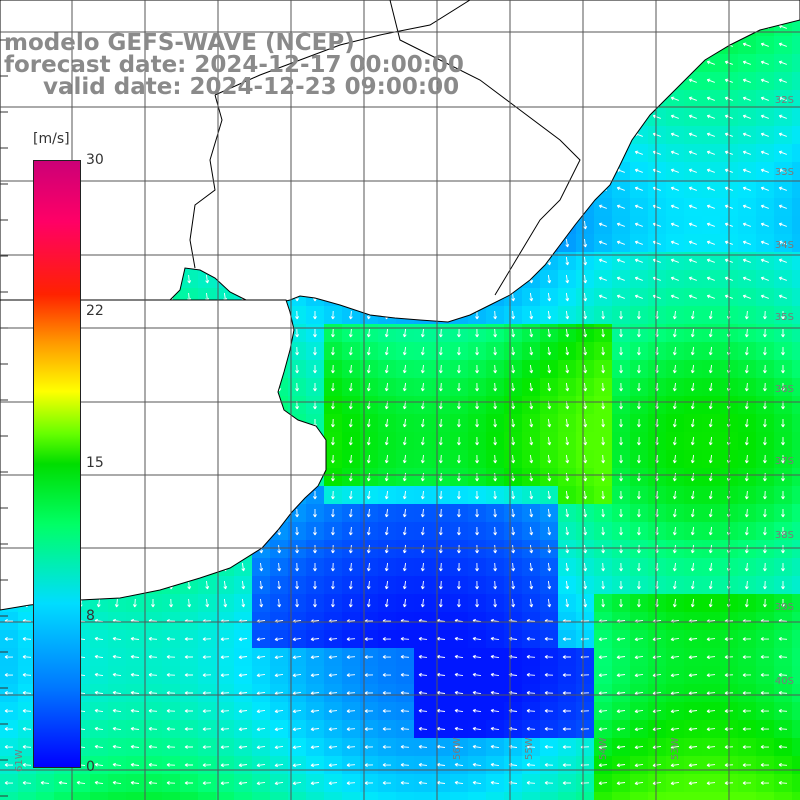 This screenshot has height=800, width=800. I want to click on lon-label: 53W, so click(675, 748).